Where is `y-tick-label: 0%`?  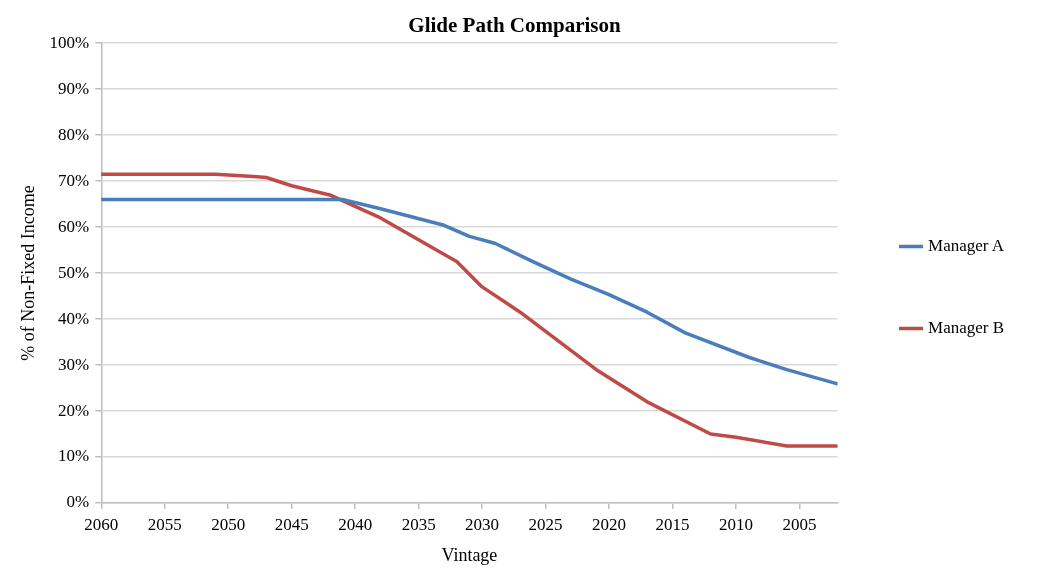 y-tick-label: 0% is located at coordinates (78, 502).